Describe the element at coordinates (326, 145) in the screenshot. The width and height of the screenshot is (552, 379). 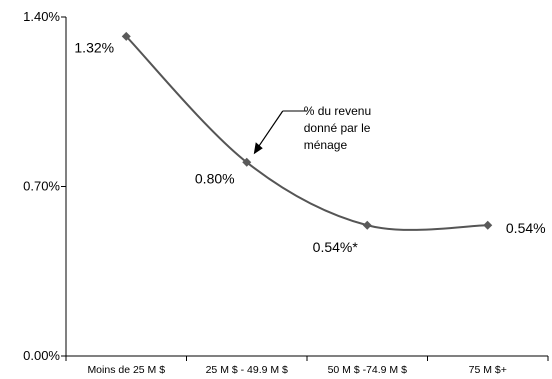
I see `annotation-text: ménage` at that location.